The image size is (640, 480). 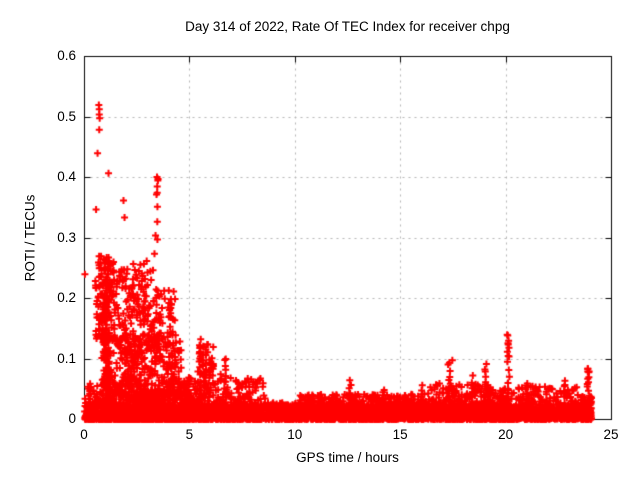 I want to click on y-tick-label: 0.2, so click(x=66, y=297).